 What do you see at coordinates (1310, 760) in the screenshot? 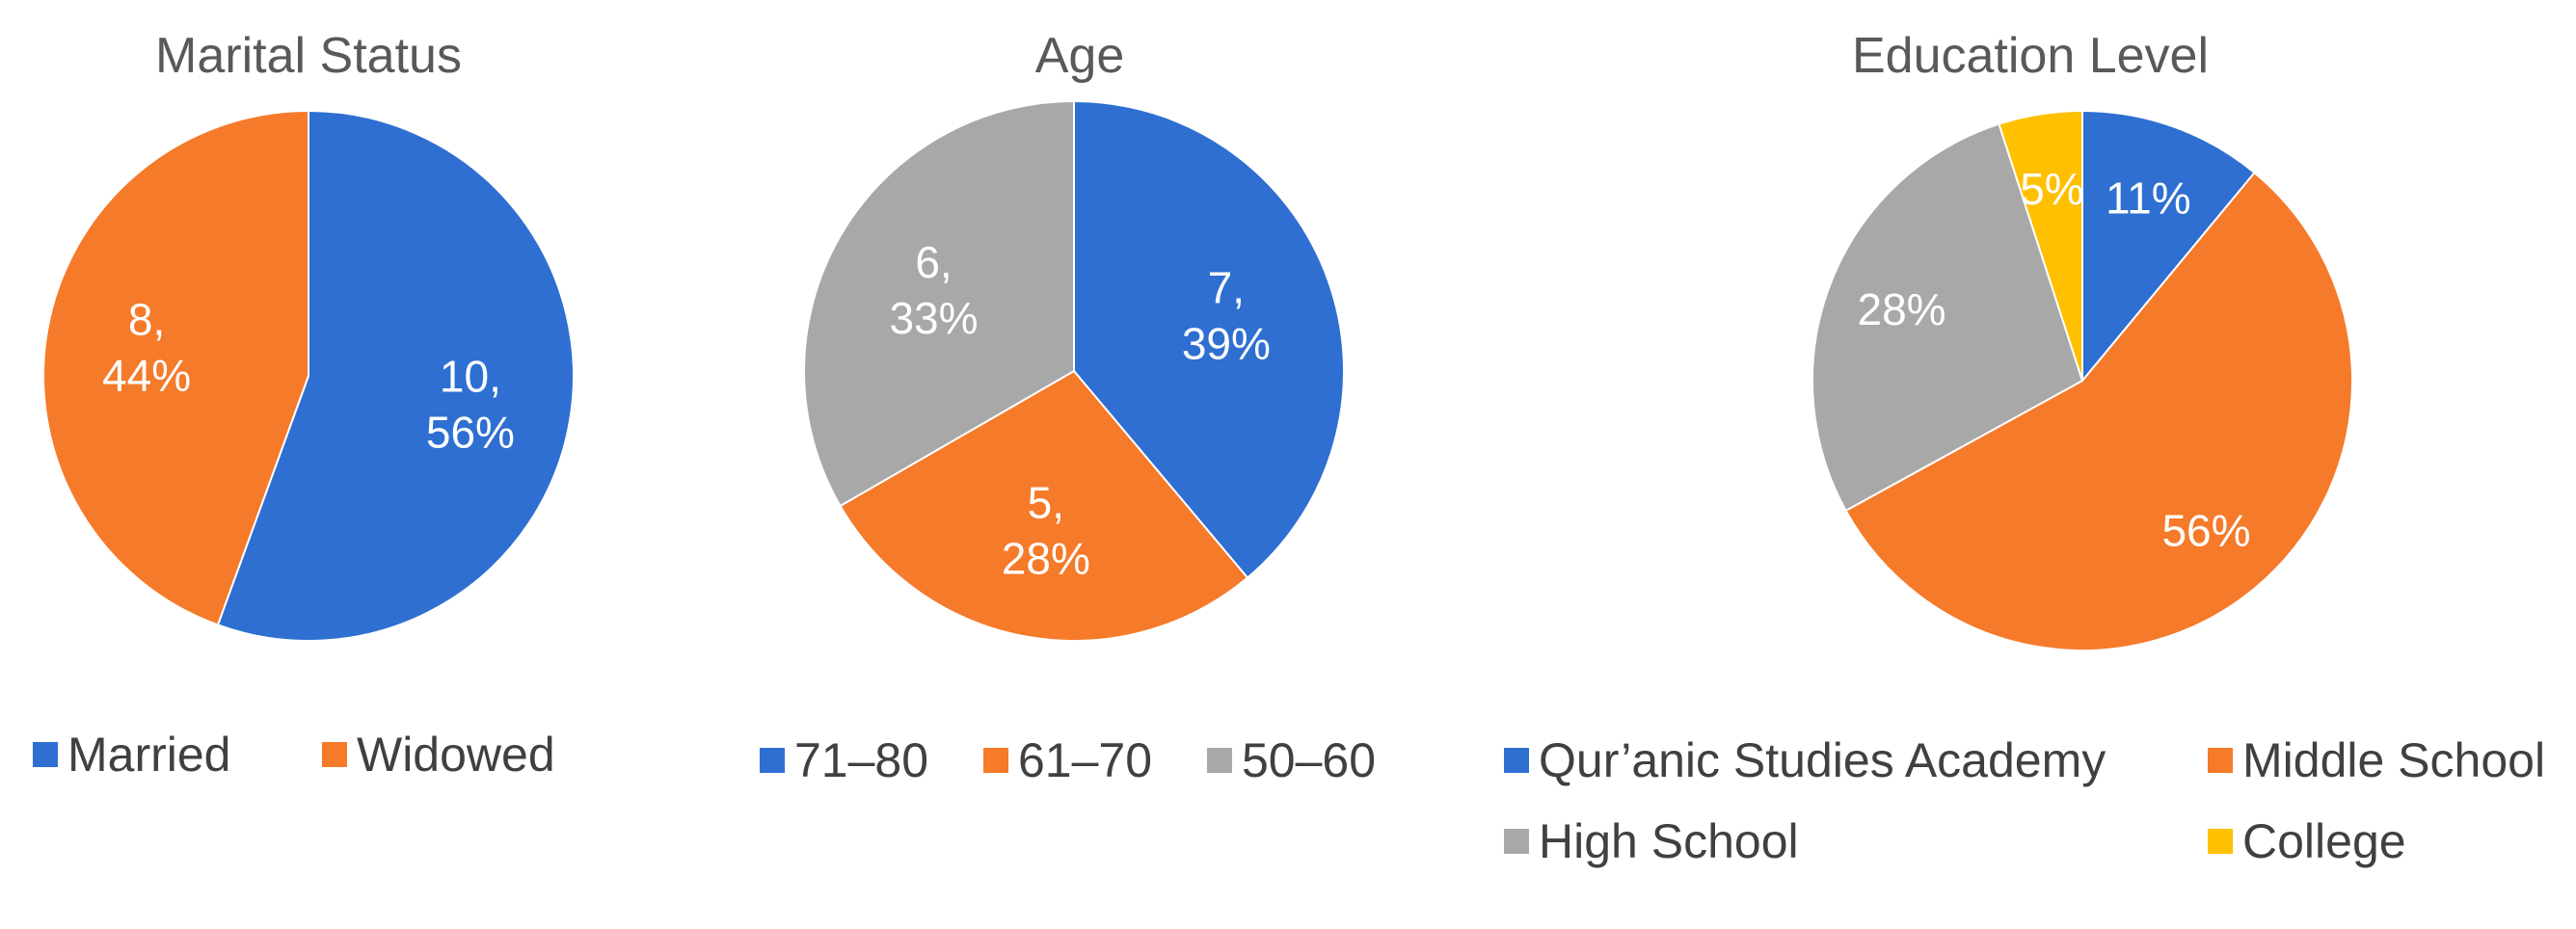
I see `legend-label: 50–60` at bounding box center [1310, 760].